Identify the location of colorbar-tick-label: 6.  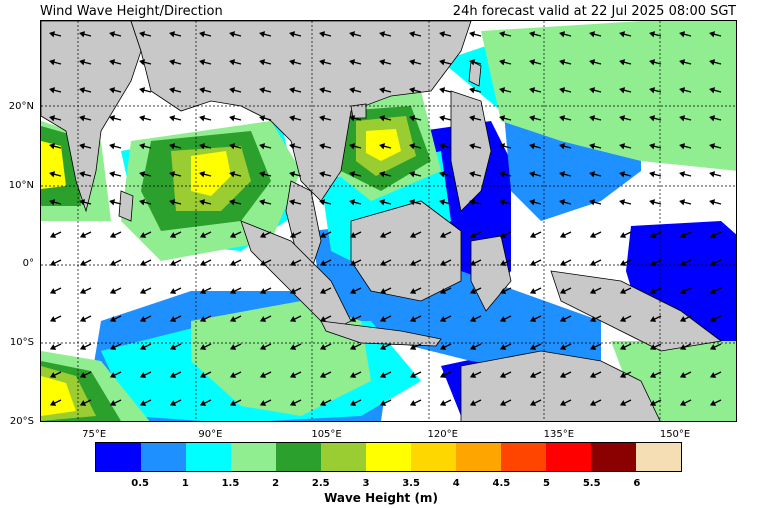
(637, 483).